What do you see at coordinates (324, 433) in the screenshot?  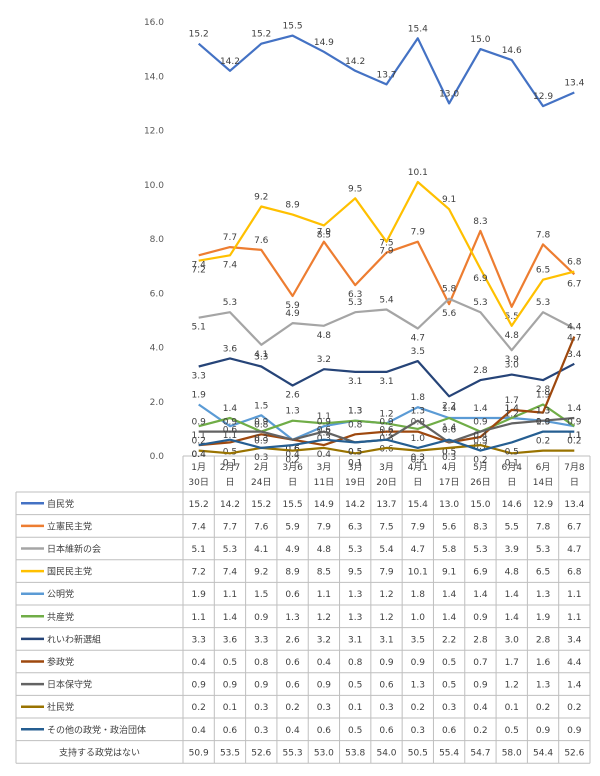 I see `data-label: 1.2` at bounding box center [324, 433].